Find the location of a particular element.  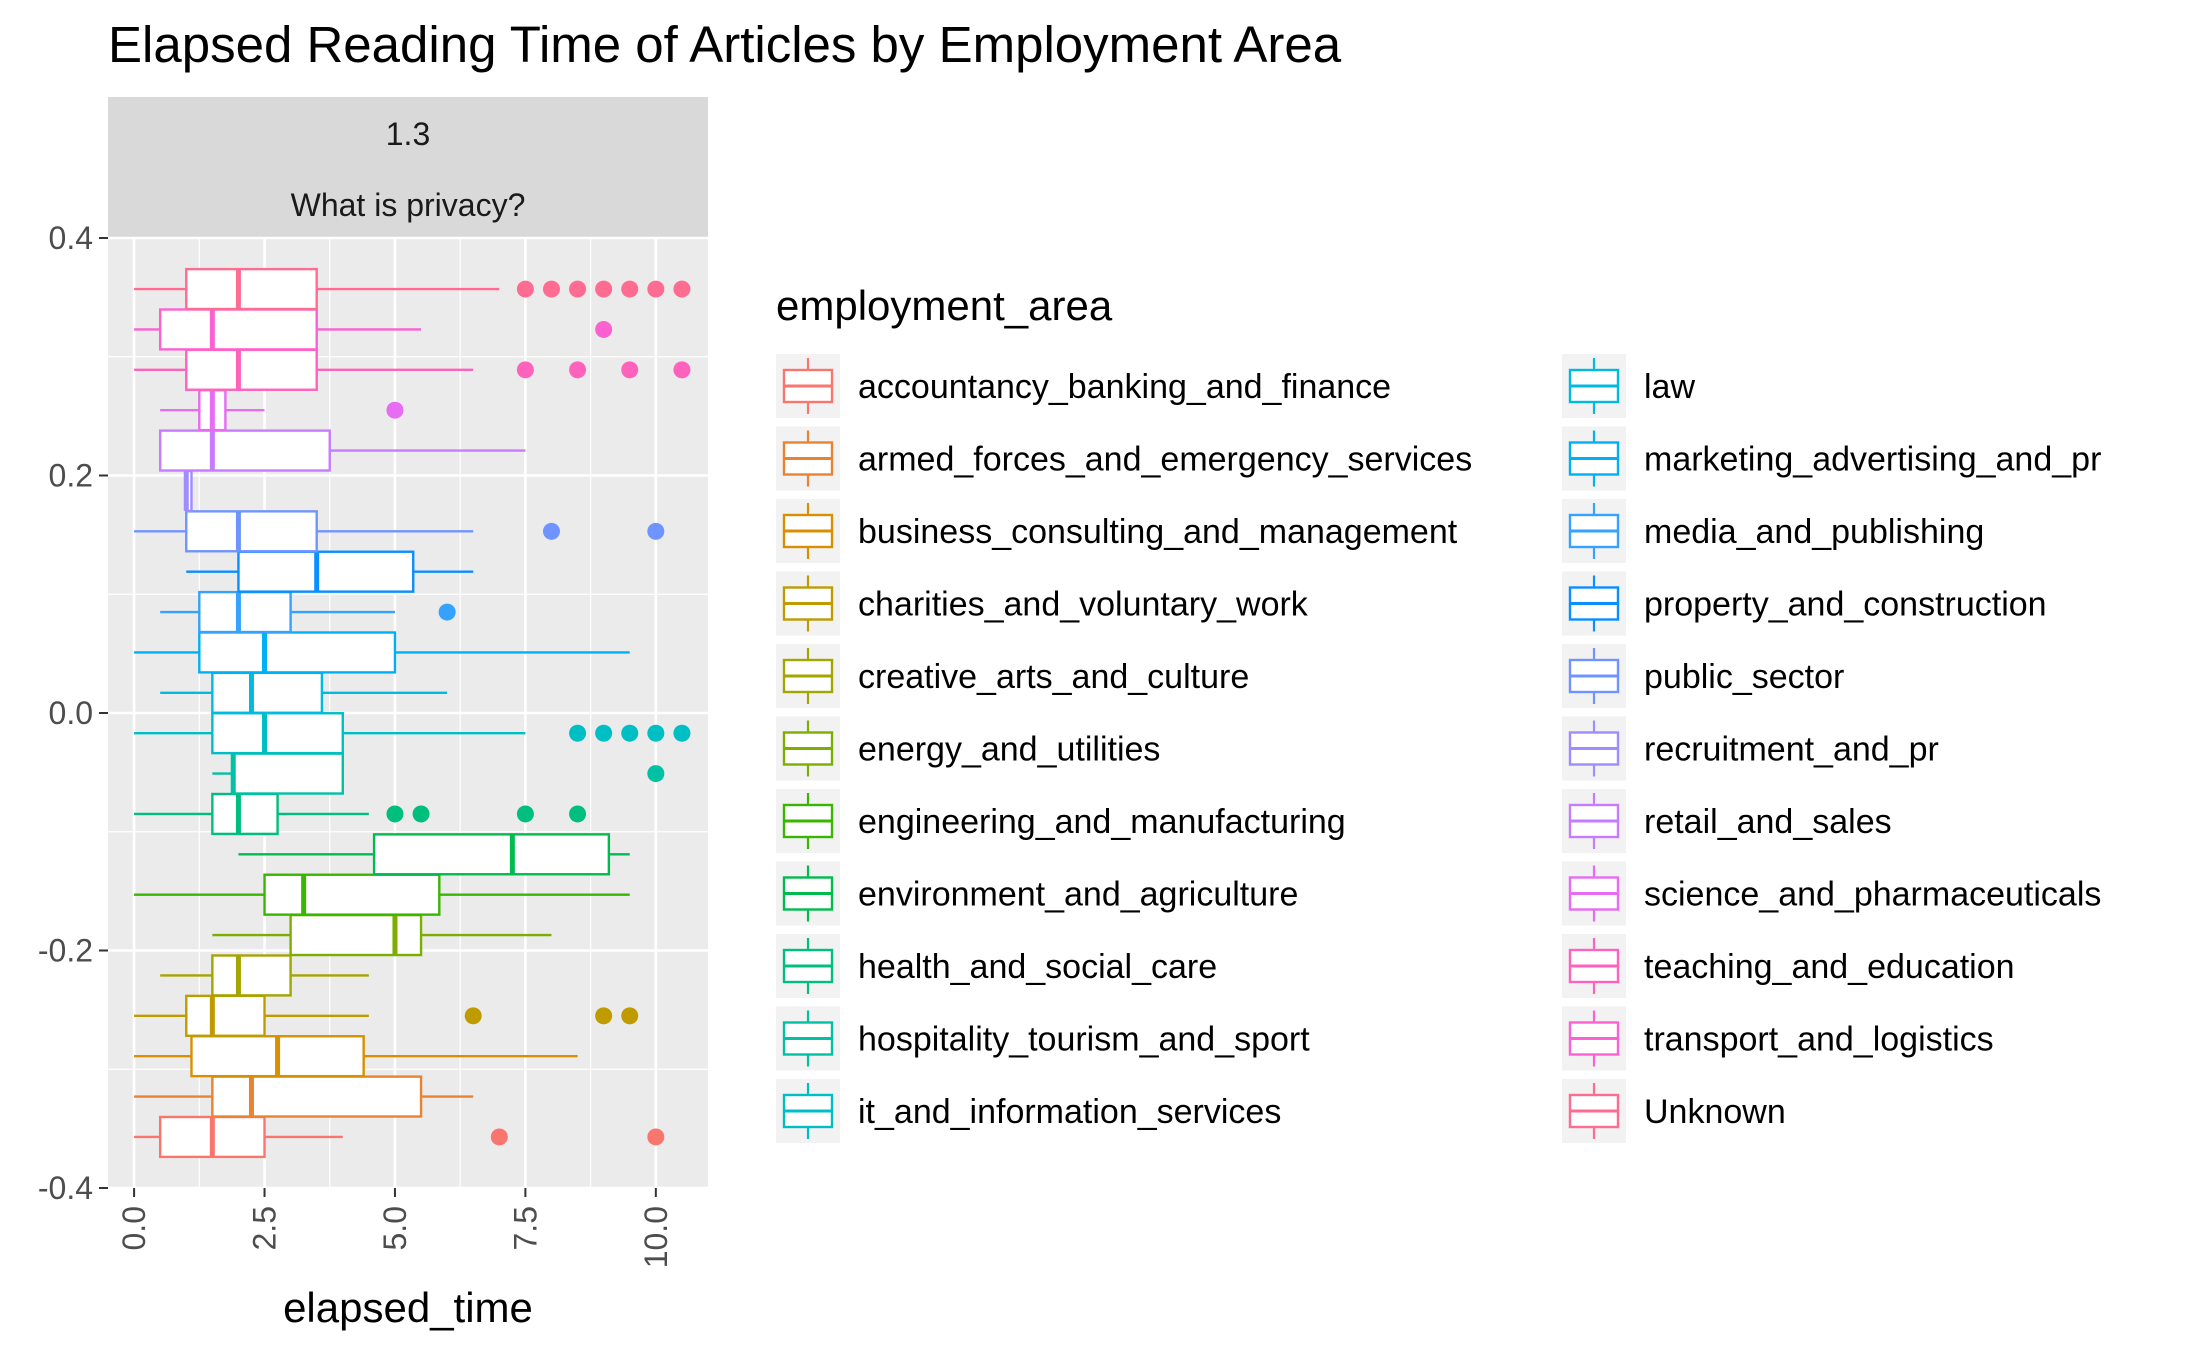

legend-item-transport_and_logistics: transport_and_logistics is located at coordinates (1778, 1038).